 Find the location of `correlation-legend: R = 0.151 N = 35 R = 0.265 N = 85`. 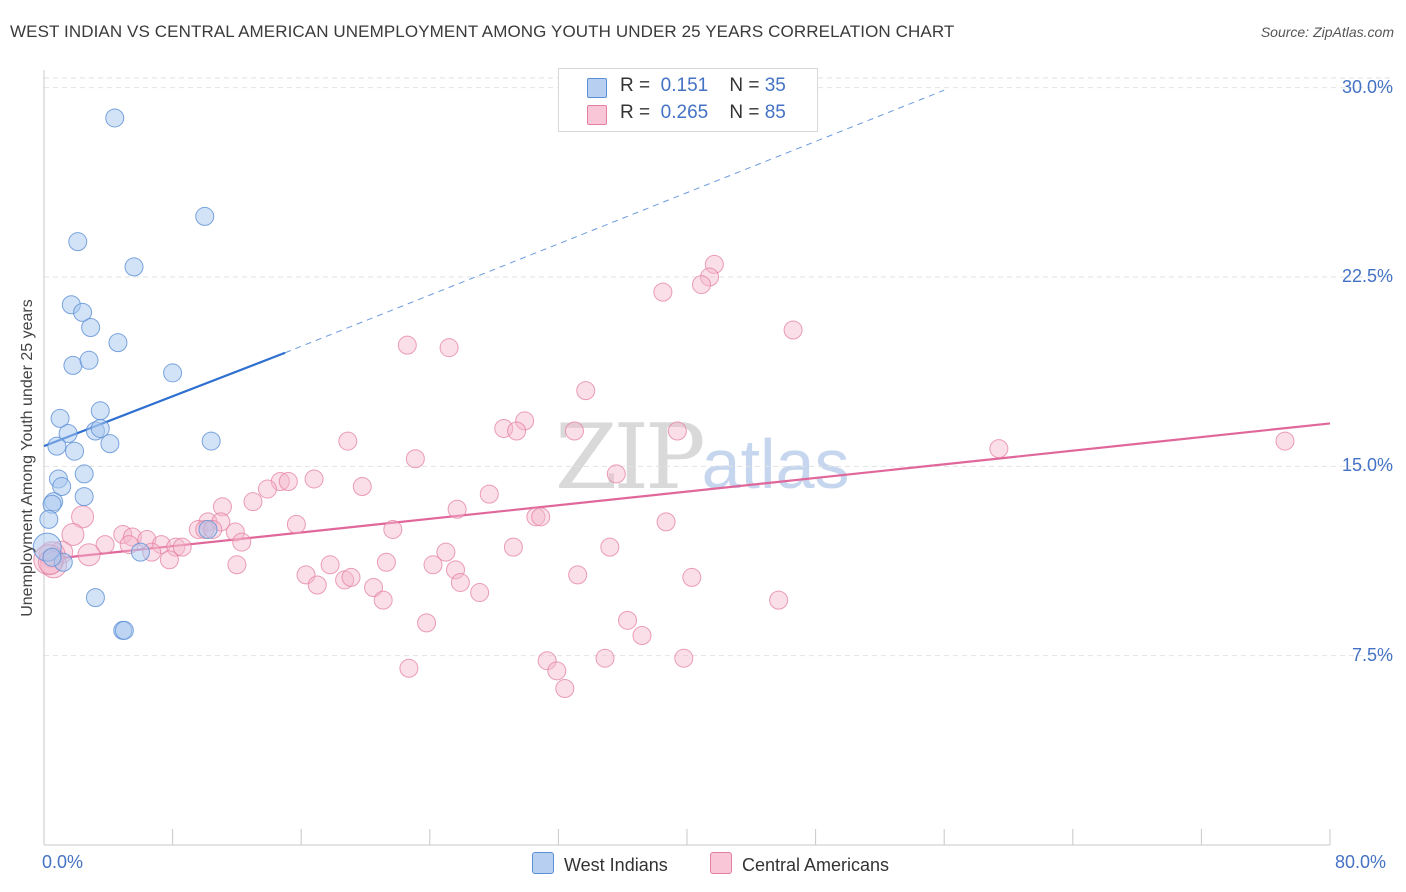

correlation-legend: R = 0.151 N = 35 R = 0.265 N = 85 is located at coordinates (688, 100).